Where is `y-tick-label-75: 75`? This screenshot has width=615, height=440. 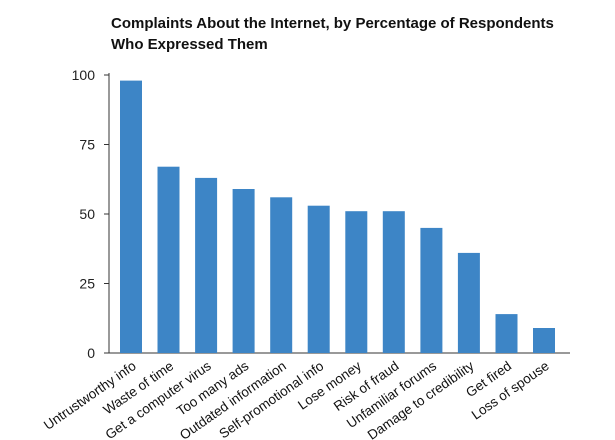 y-tick-label-75: 75 is located at coordinates (87, 145).